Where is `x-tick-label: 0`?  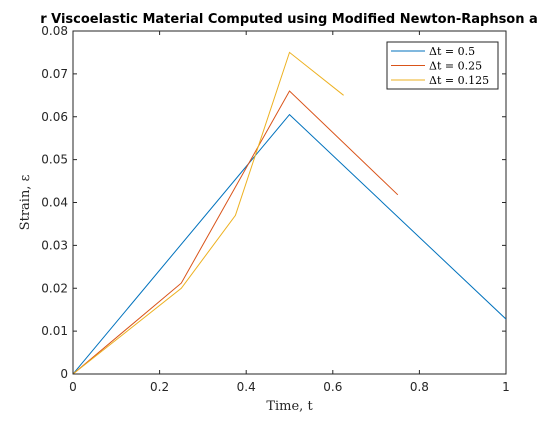 x-tick-label: 0 is located at coordinates (73, 387).